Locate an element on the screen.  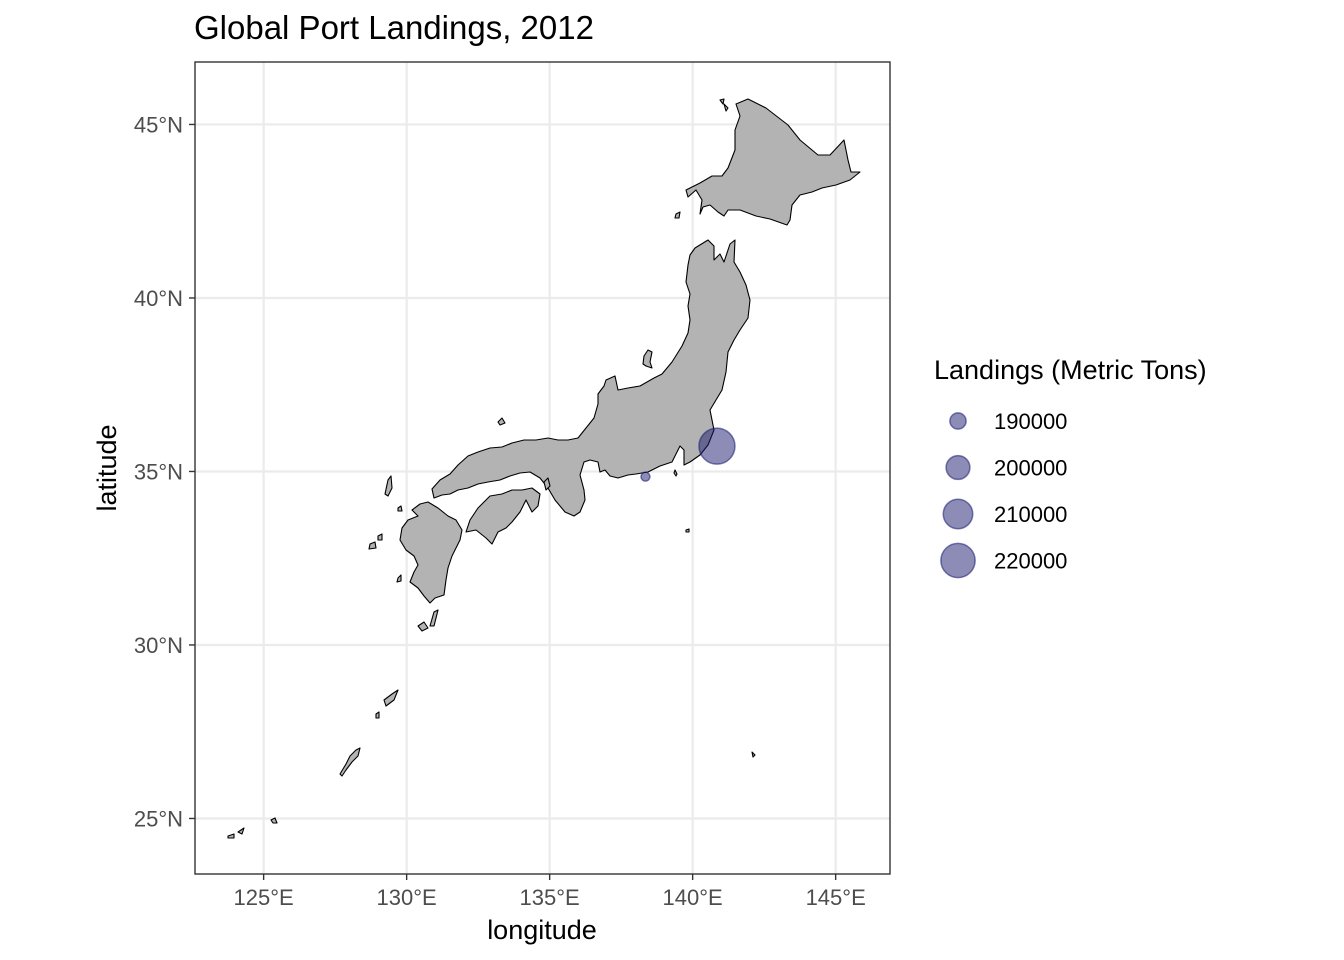
port-points is located at coordinates (688, 454).